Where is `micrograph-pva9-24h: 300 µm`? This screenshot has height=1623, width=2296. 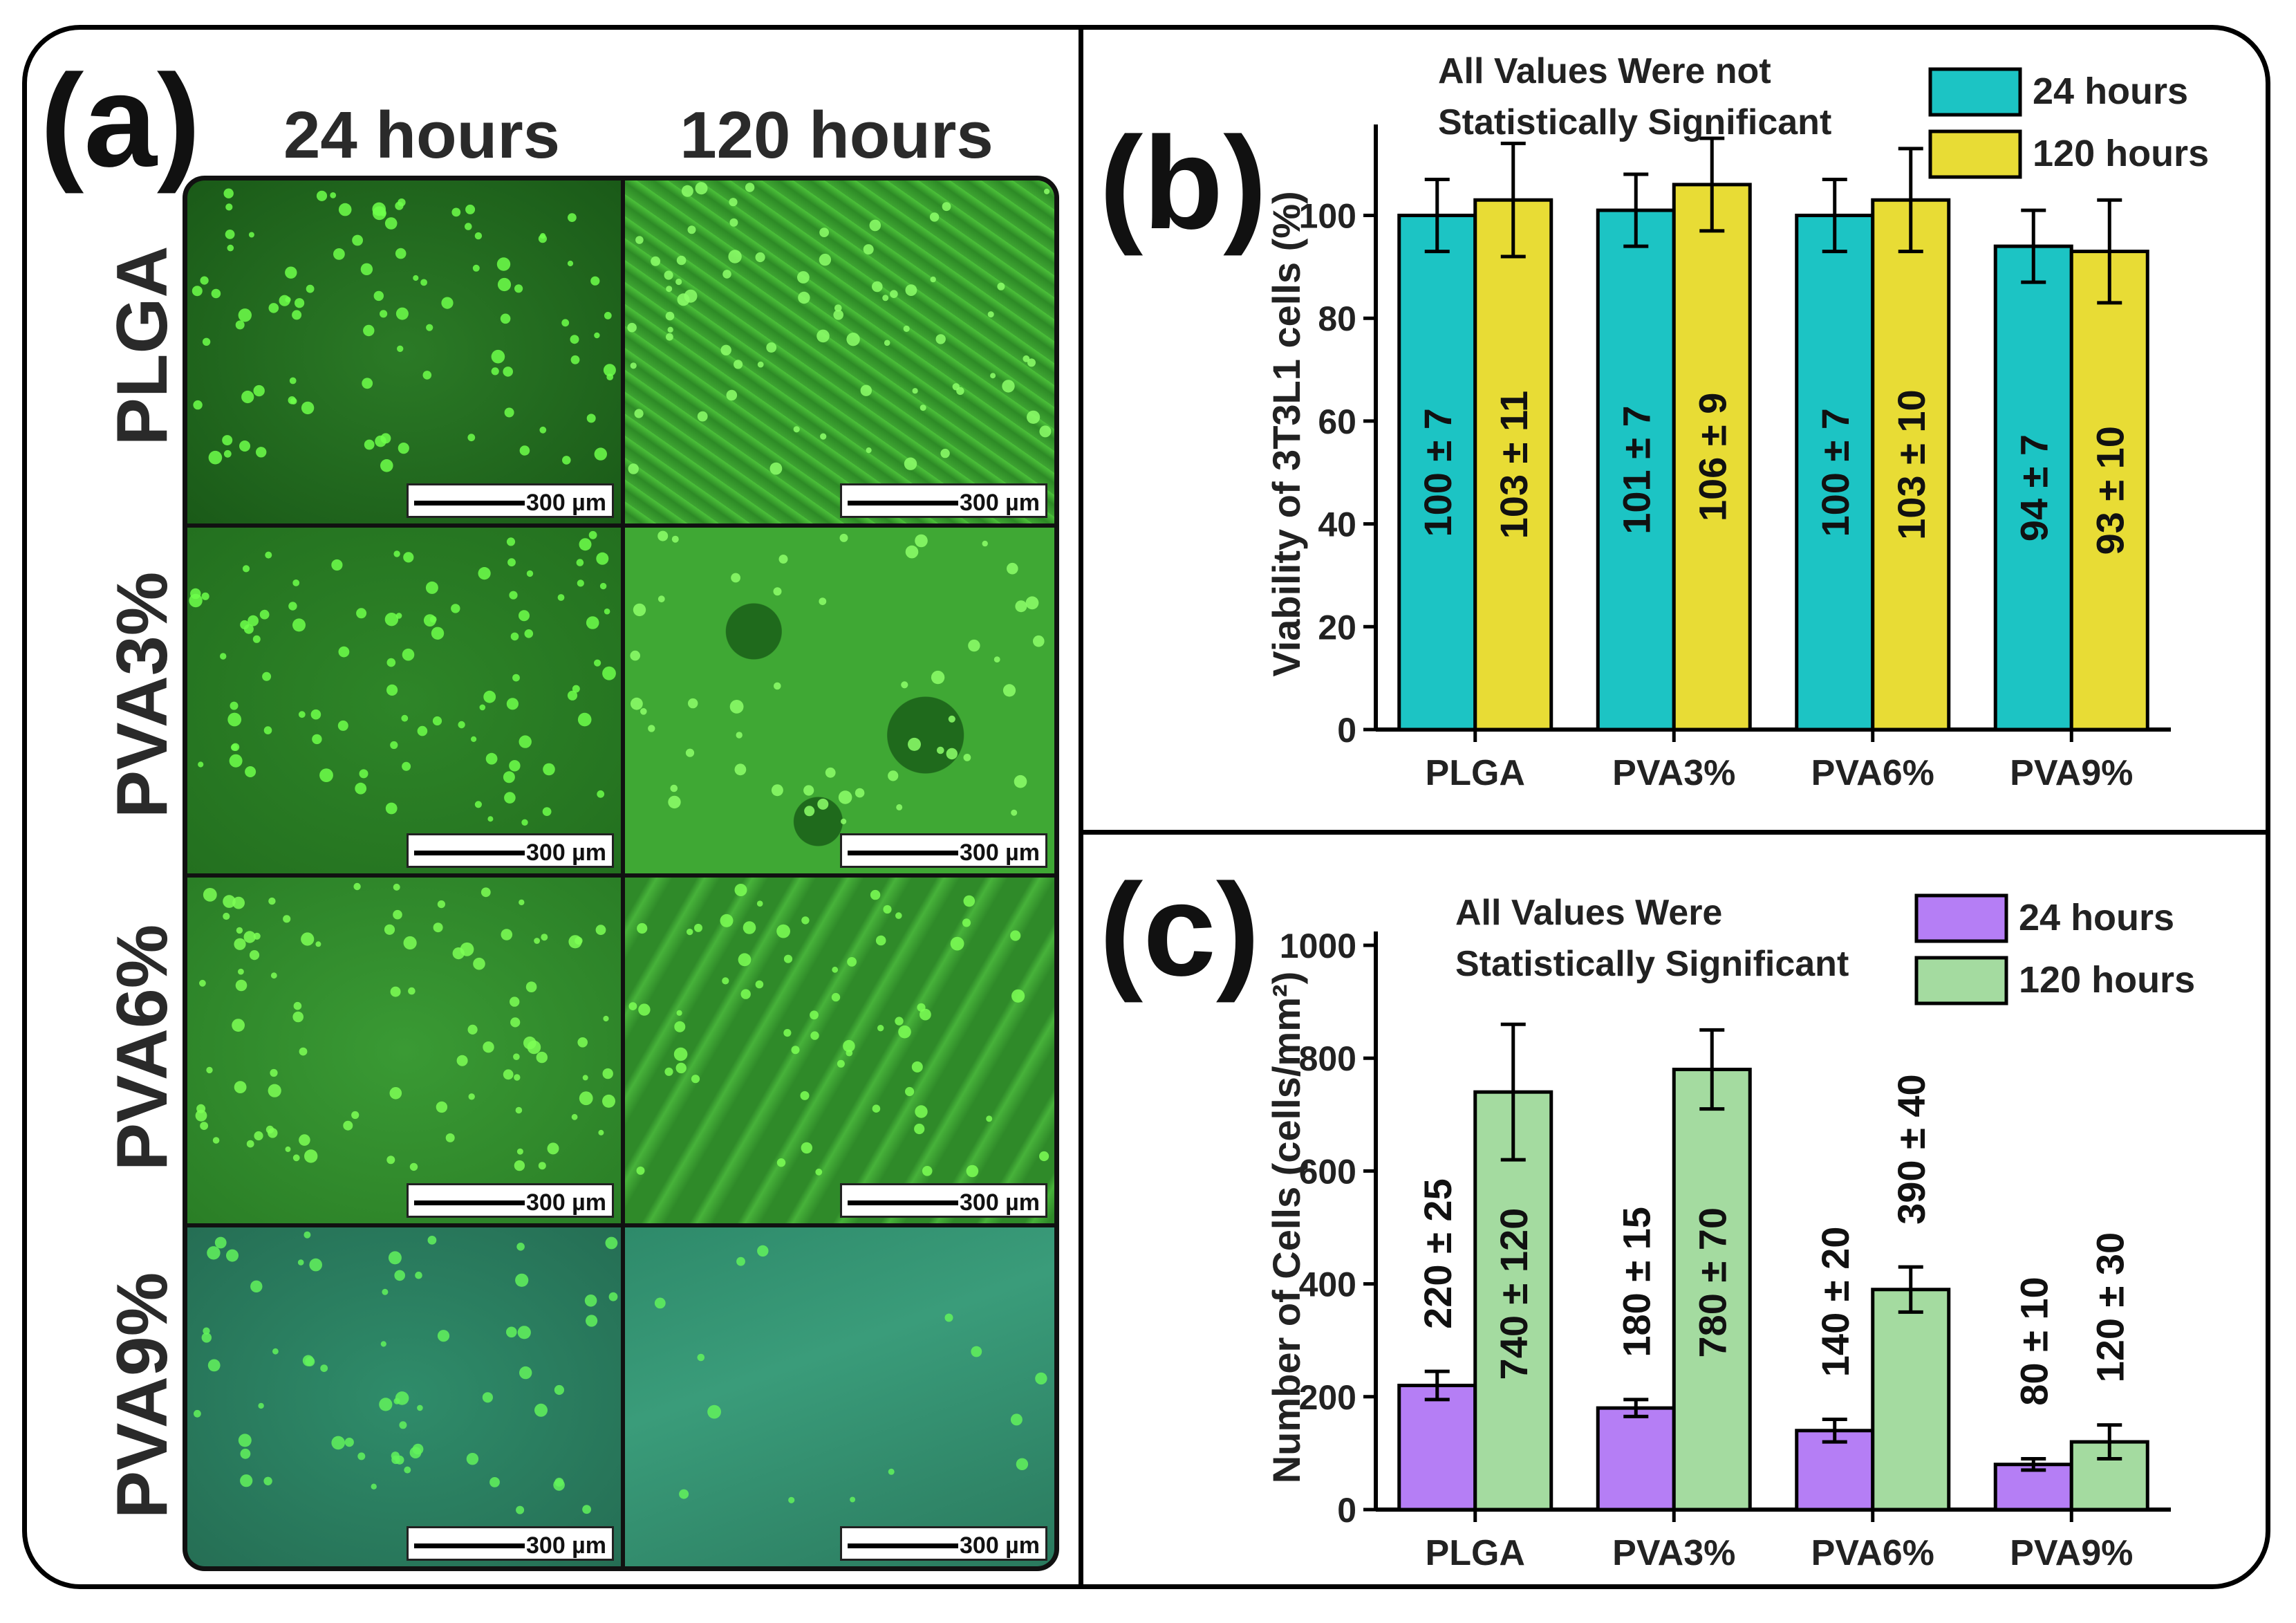
micrograph-pva9-24h: 300 µm is located at coordinates (404, 1396).